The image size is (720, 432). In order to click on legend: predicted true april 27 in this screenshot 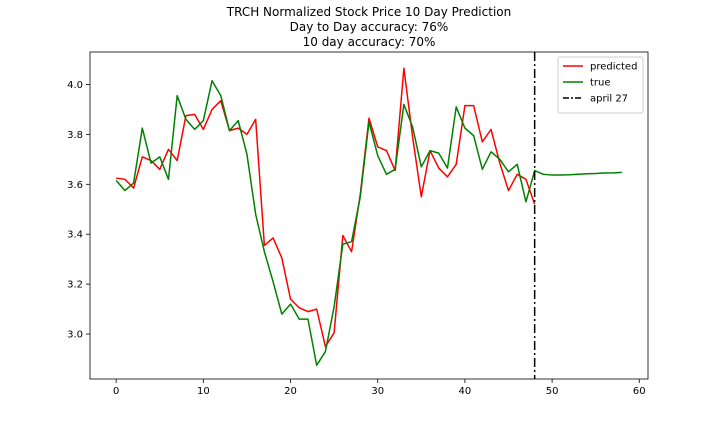, I will do `click(600, 85)`.